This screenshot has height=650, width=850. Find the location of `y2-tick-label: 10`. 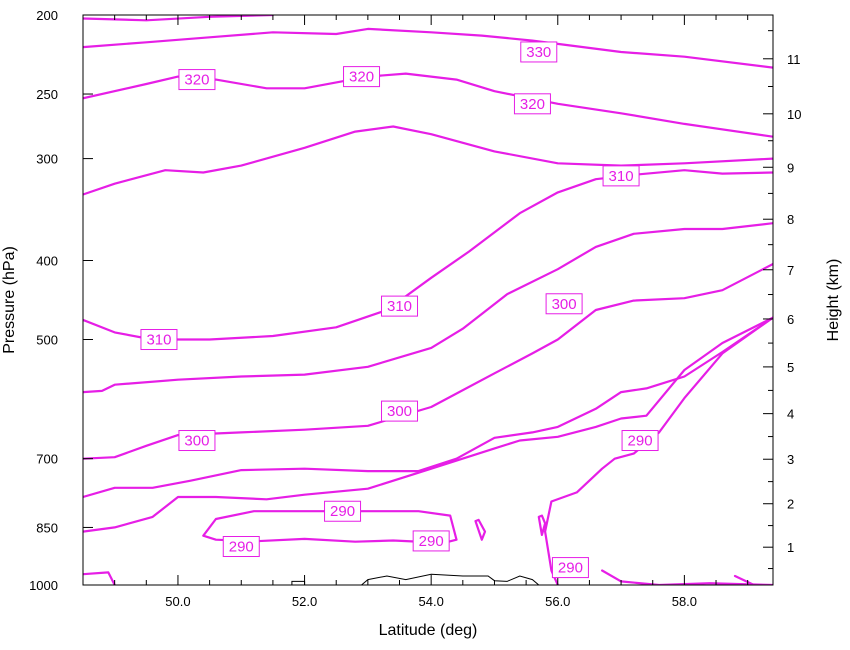

y2-tick-label: 10 is located at coordinates (794, 114).